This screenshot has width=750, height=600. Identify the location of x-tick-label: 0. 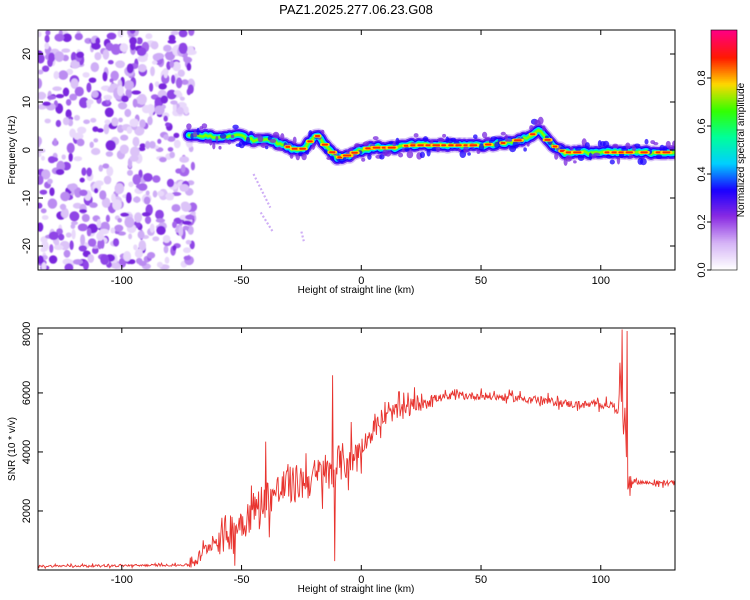
(361, 580).